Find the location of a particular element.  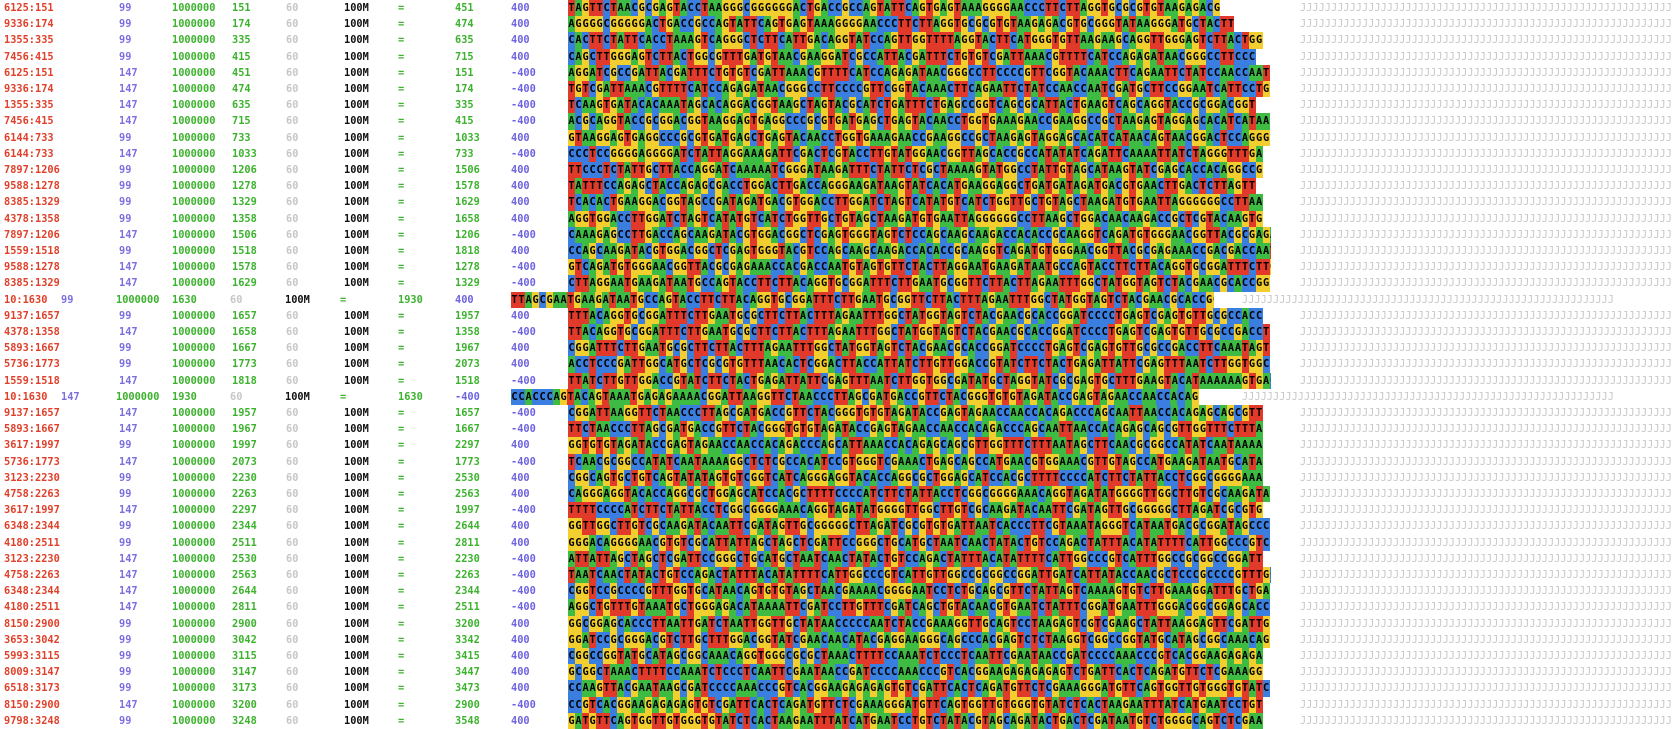

read-flag: 147 is located at coordinates (128, 267).